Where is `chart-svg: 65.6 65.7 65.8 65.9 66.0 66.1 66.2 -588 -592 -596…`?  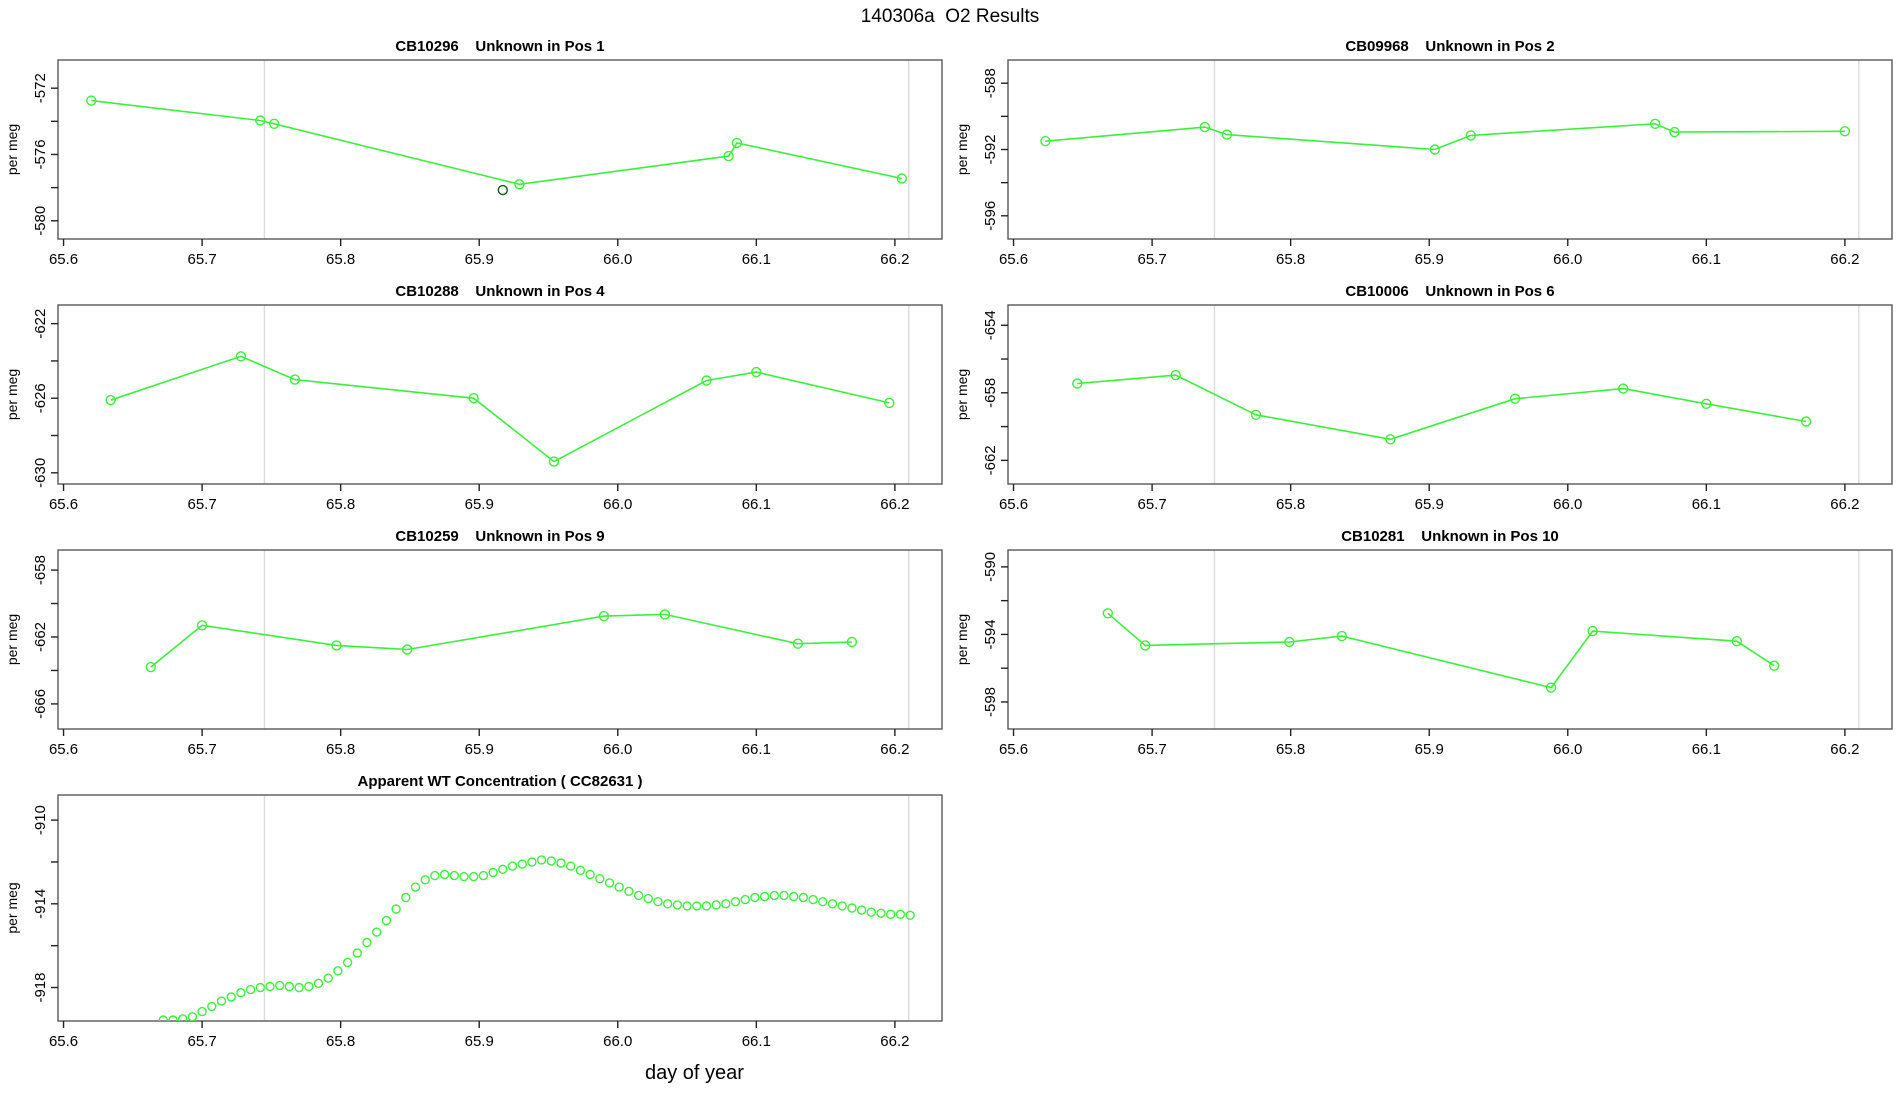
chart-svg: 65.6 65.7 65.8 65.9 66.0 66.1 66.2 -588 -592 -596… is located at coordinates (1423, 153).